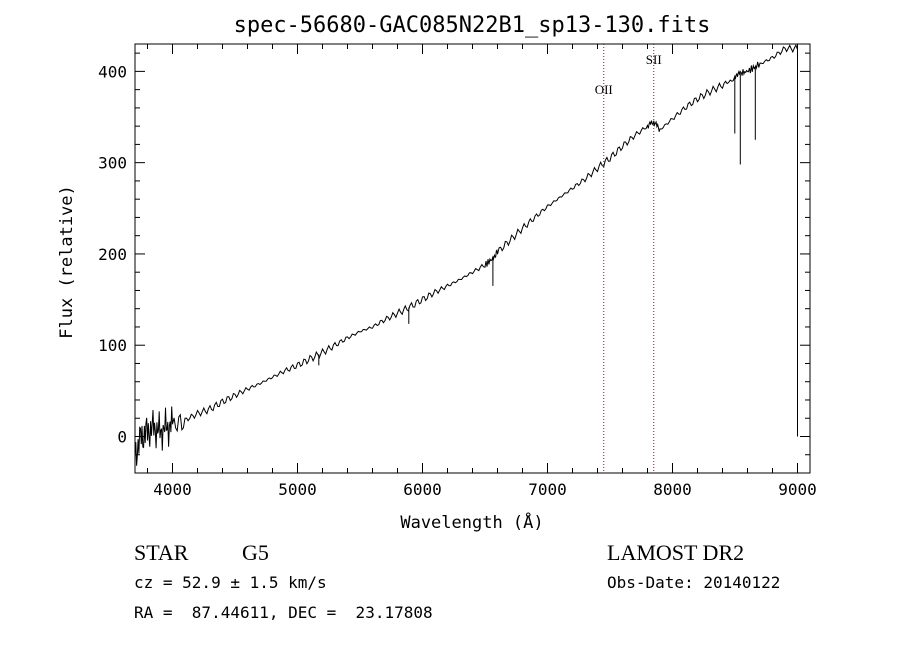 The image size is (900, 649). What do you see at coordinates (604, 89) in the screenshot?
I see `annotation-label: OII` at bounding box center [604, 89].